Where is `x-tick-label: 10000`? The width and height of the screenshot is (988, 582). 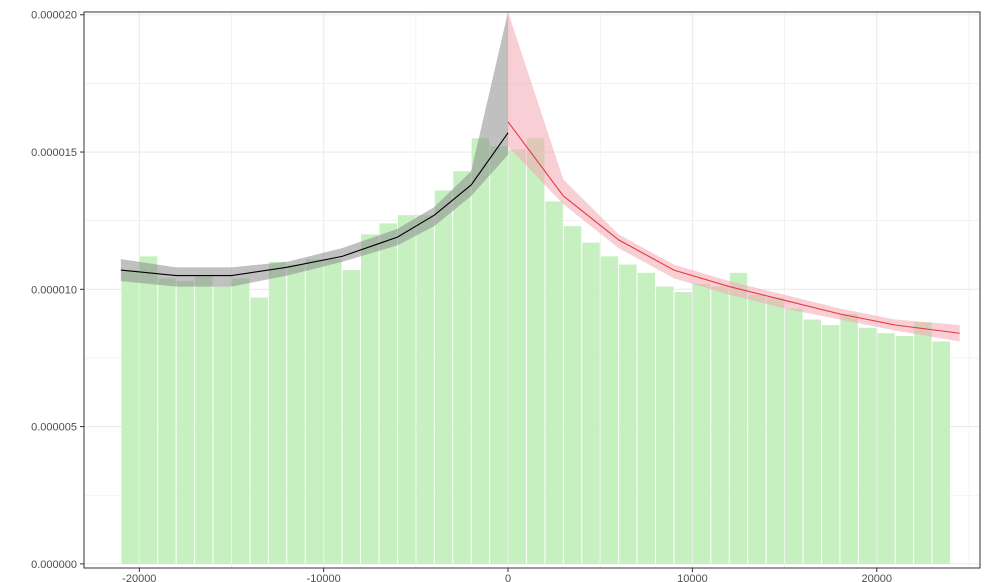 x-tick-label: 10000 is located at coordinates (692, 577).